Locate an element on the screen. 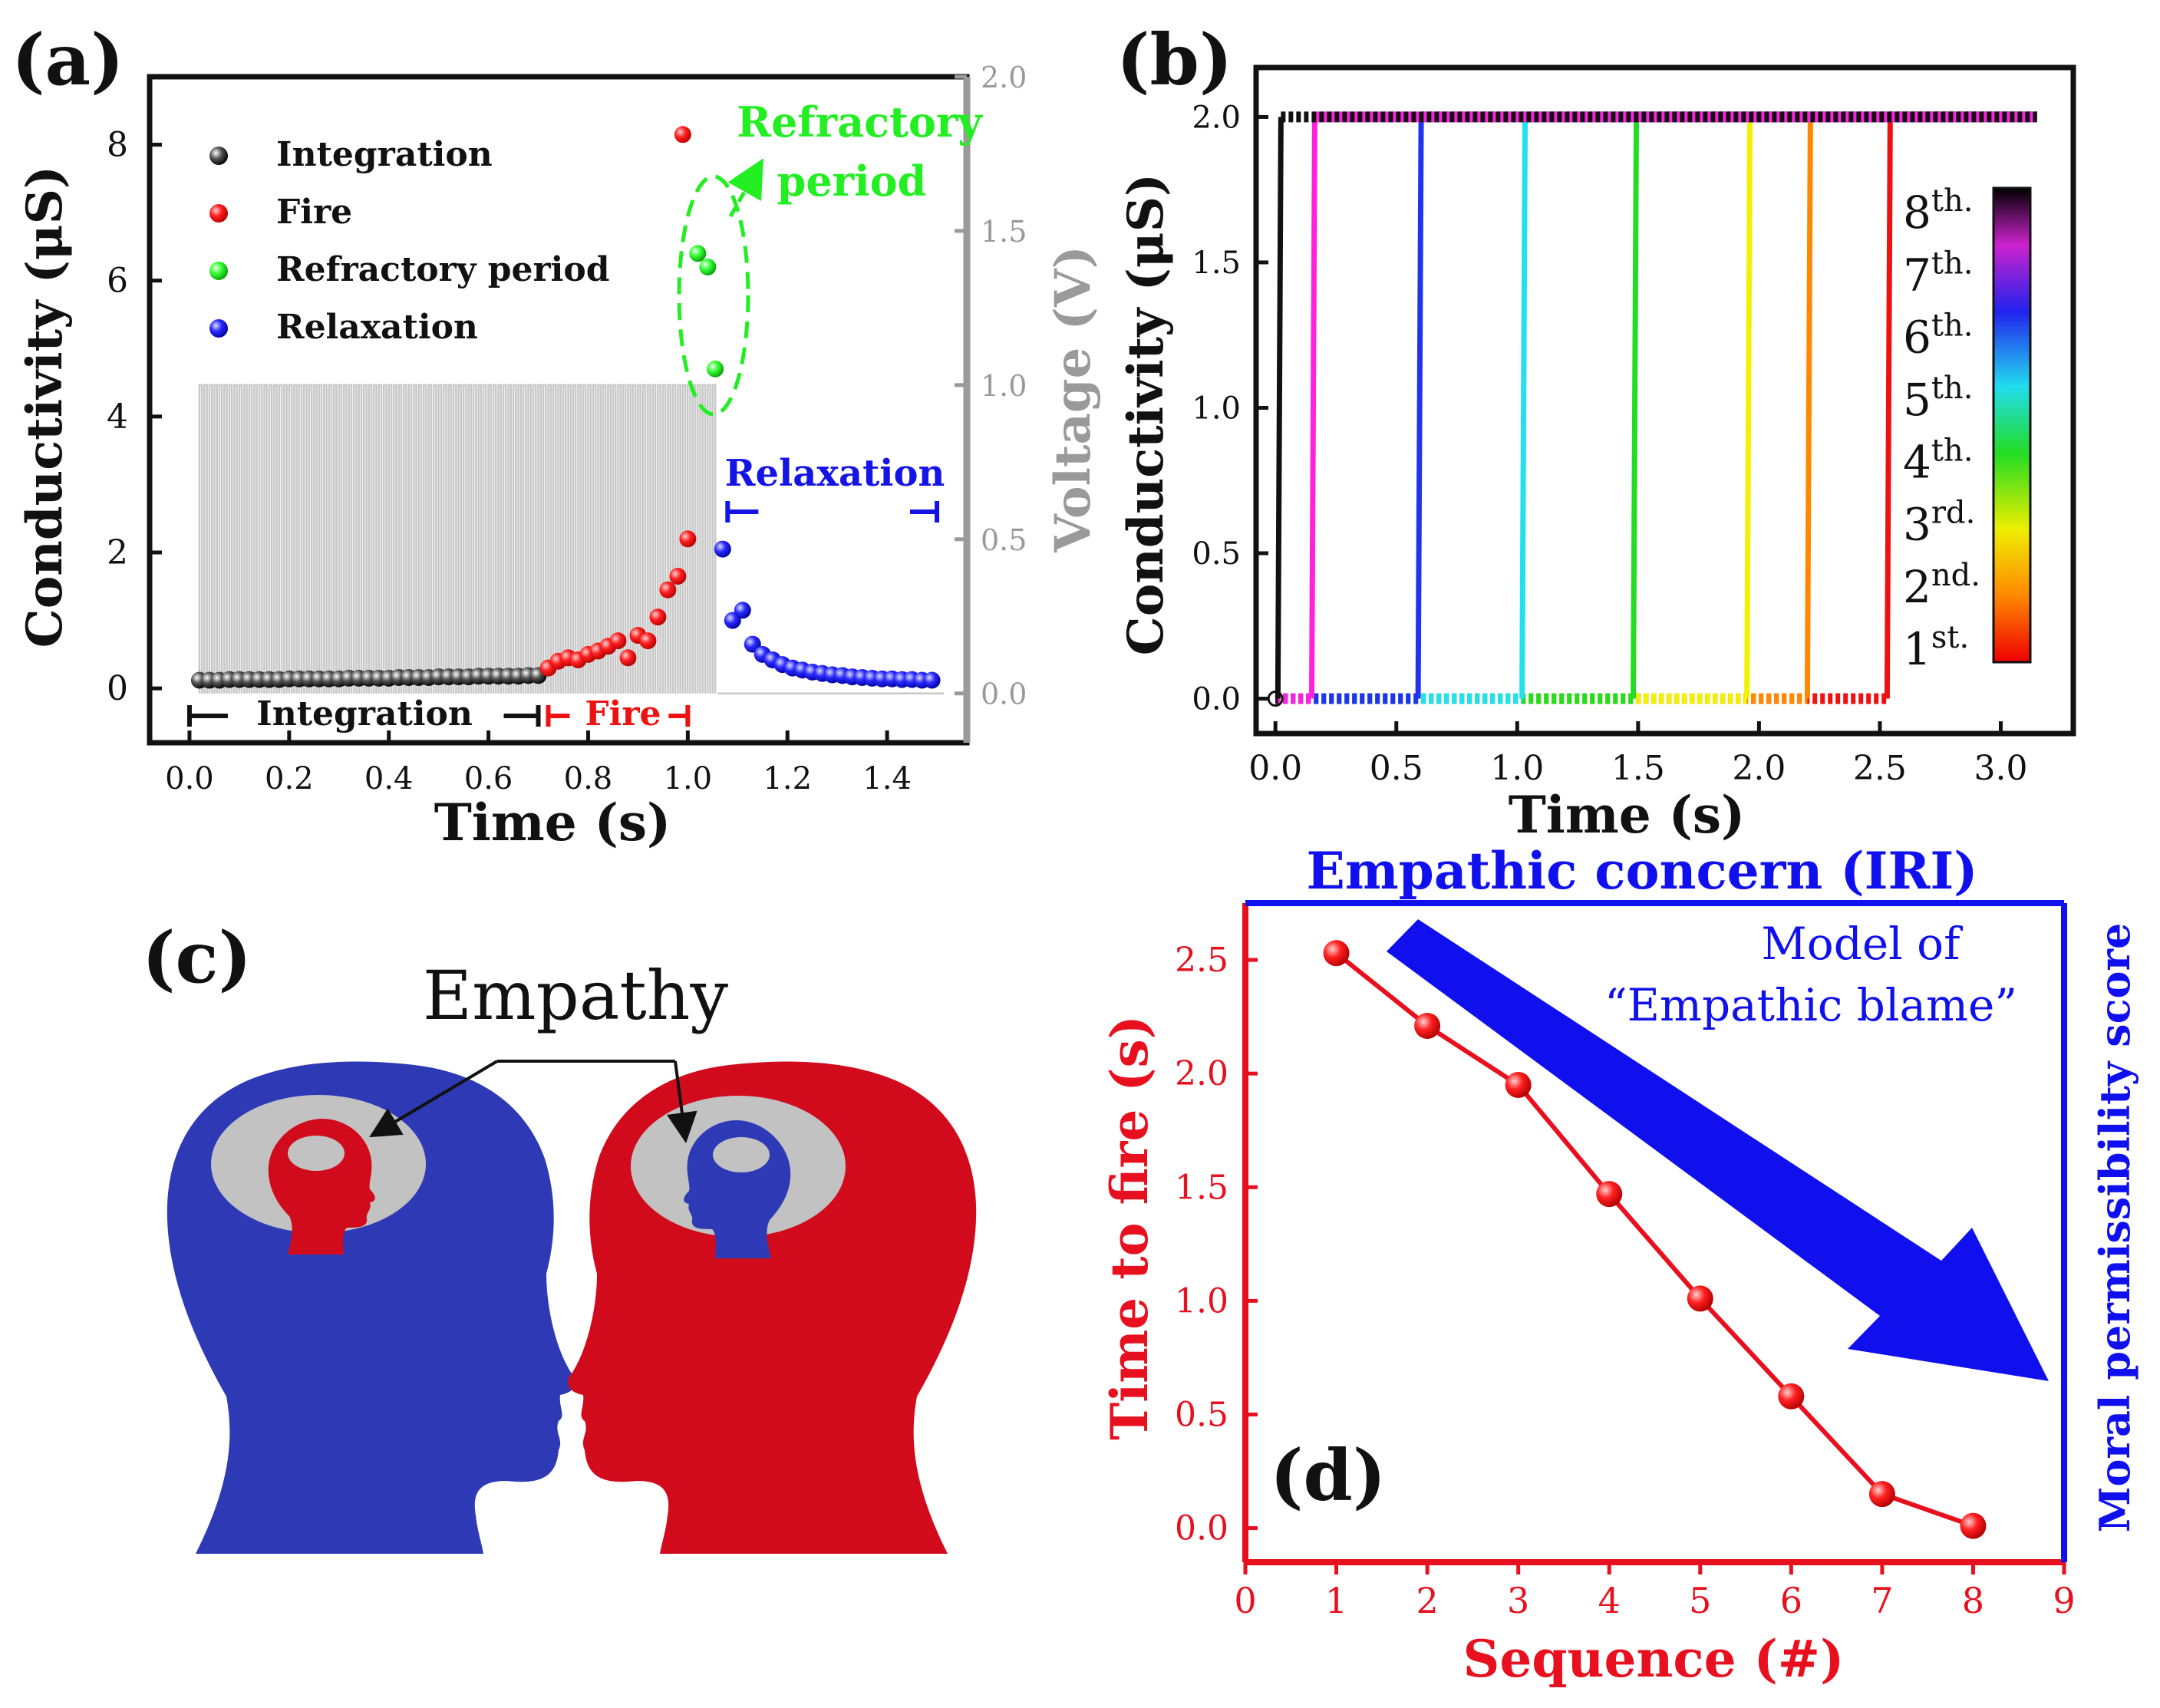 This screenshot has width=2160, height=1708. legend-marker-fire is located at coordinates (218, 214).